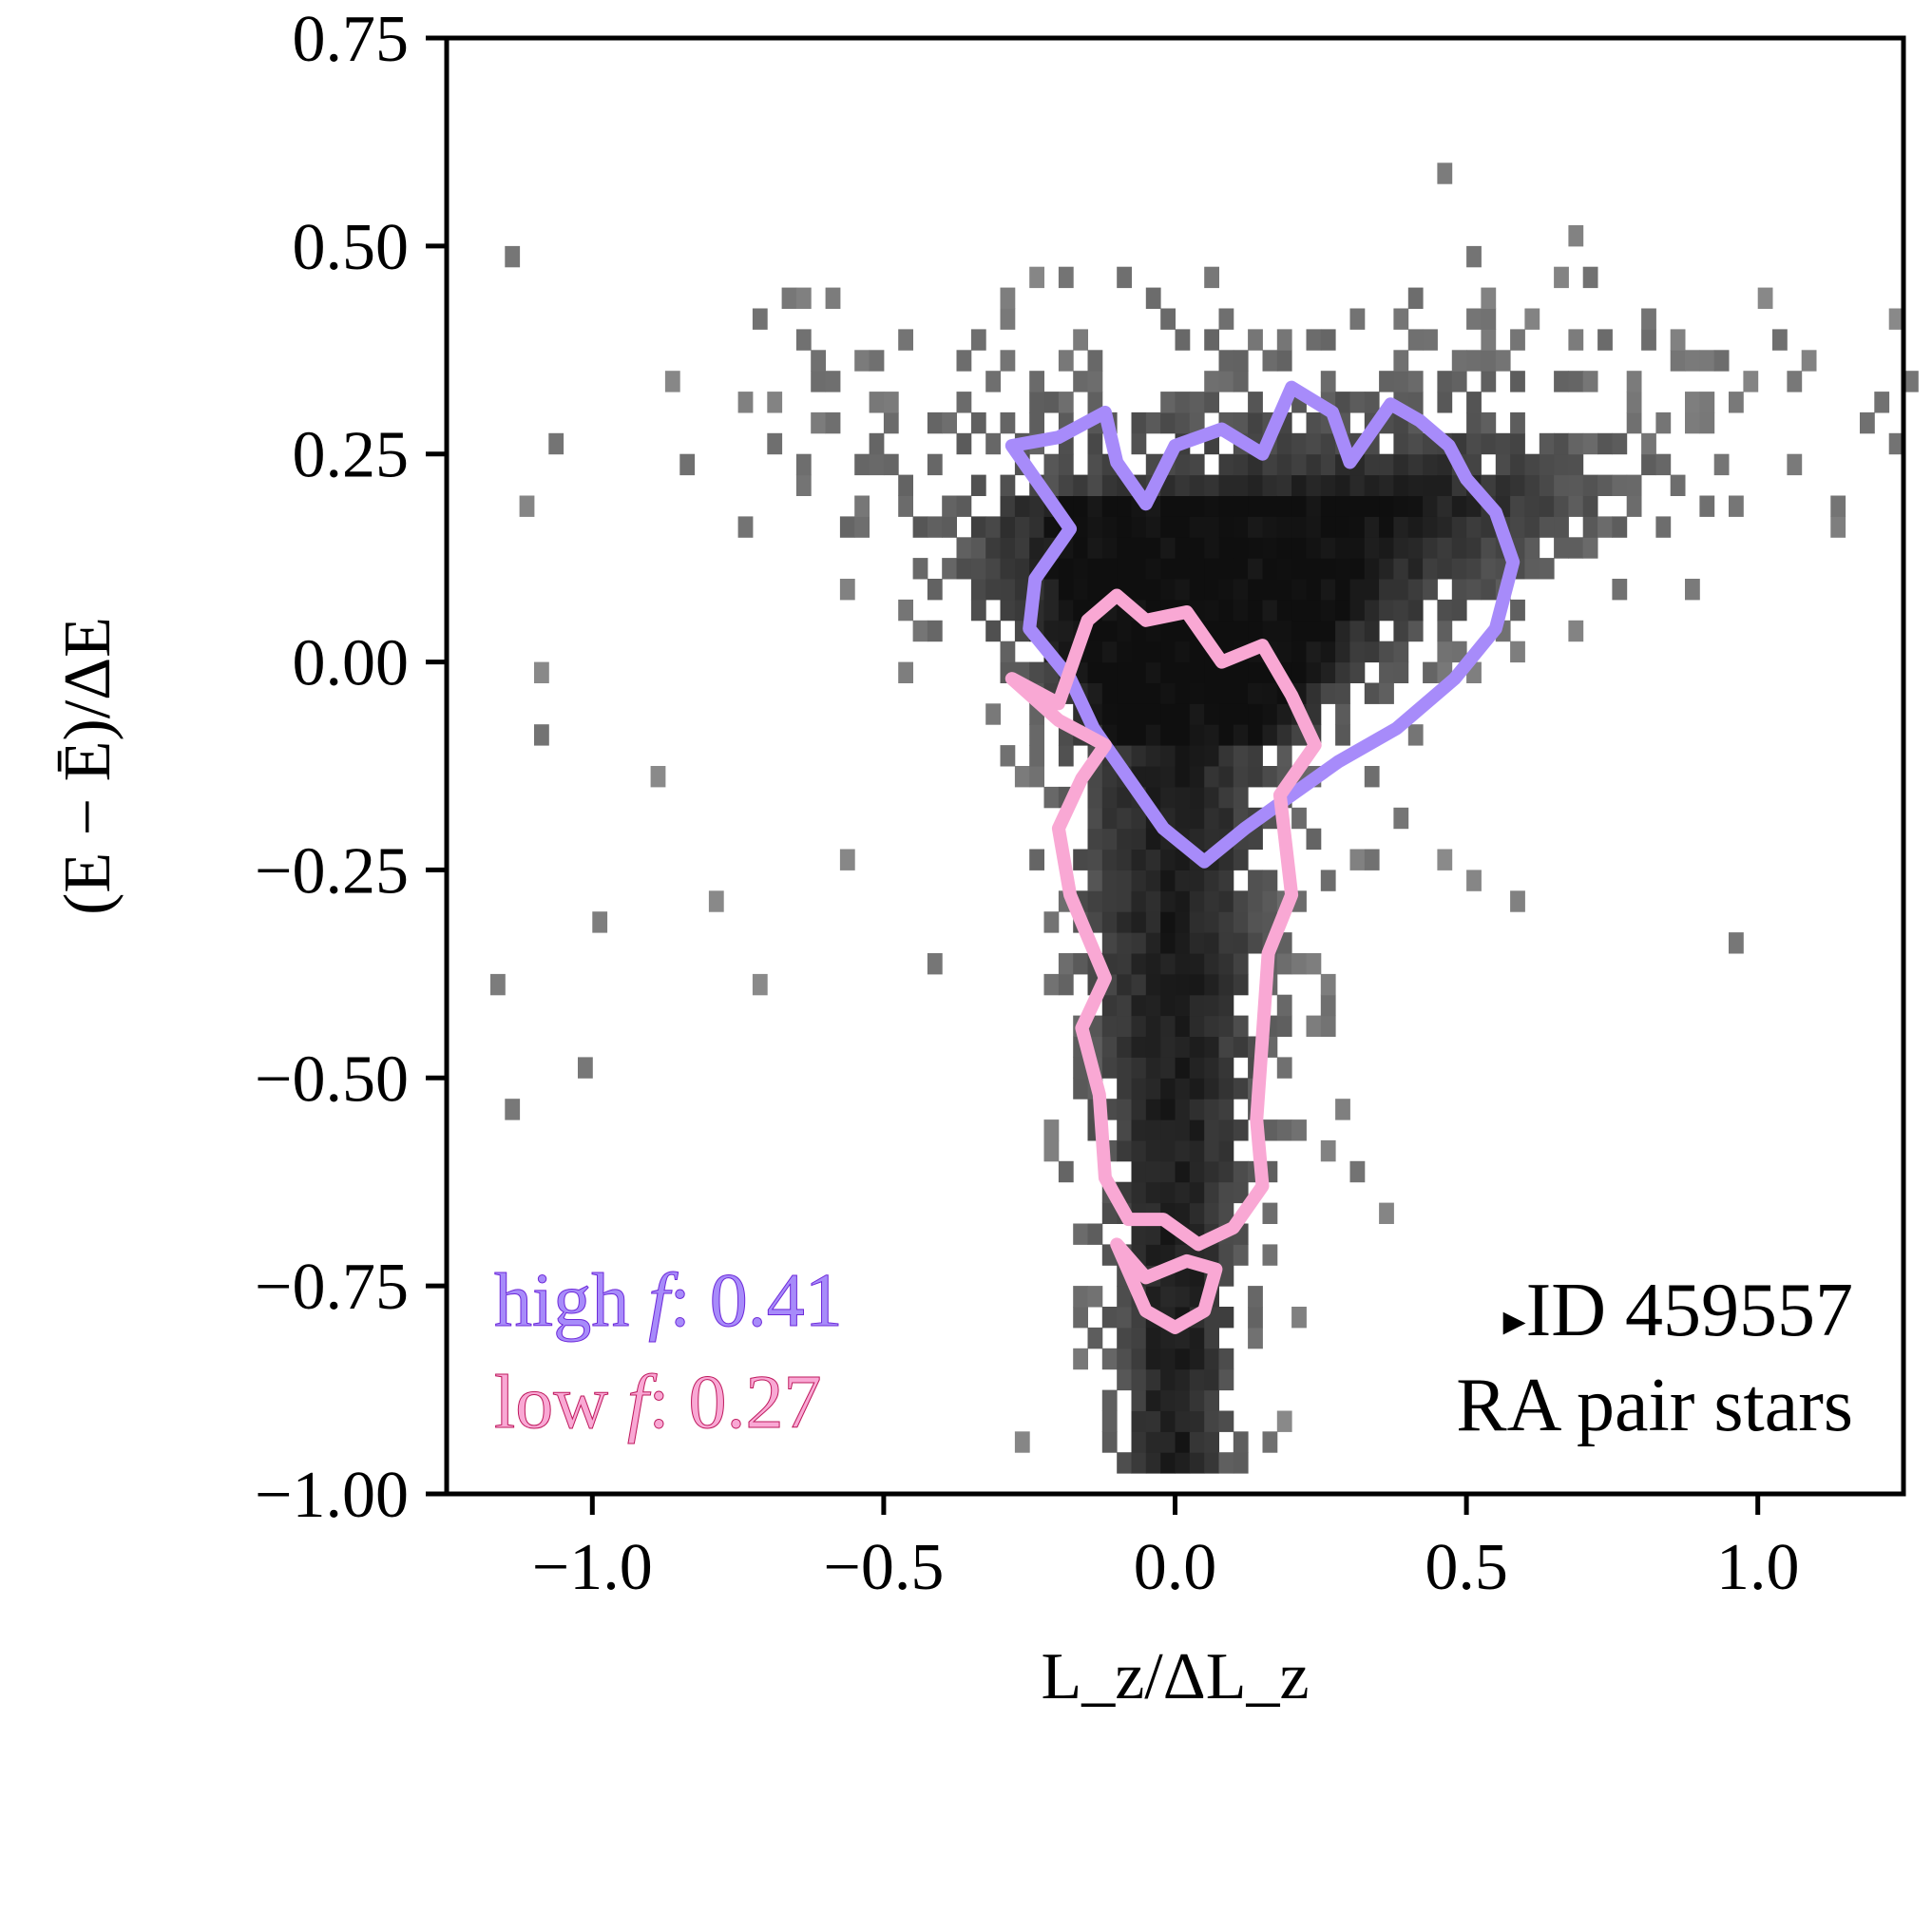 The width and height of the screenshot is (1932, 1932). Describe the element at coordinates (1165, 1549) in the screenshot. I see `x-axis-ticks: −1.0 −0.5 0.0 0.5 1.0` at that location.